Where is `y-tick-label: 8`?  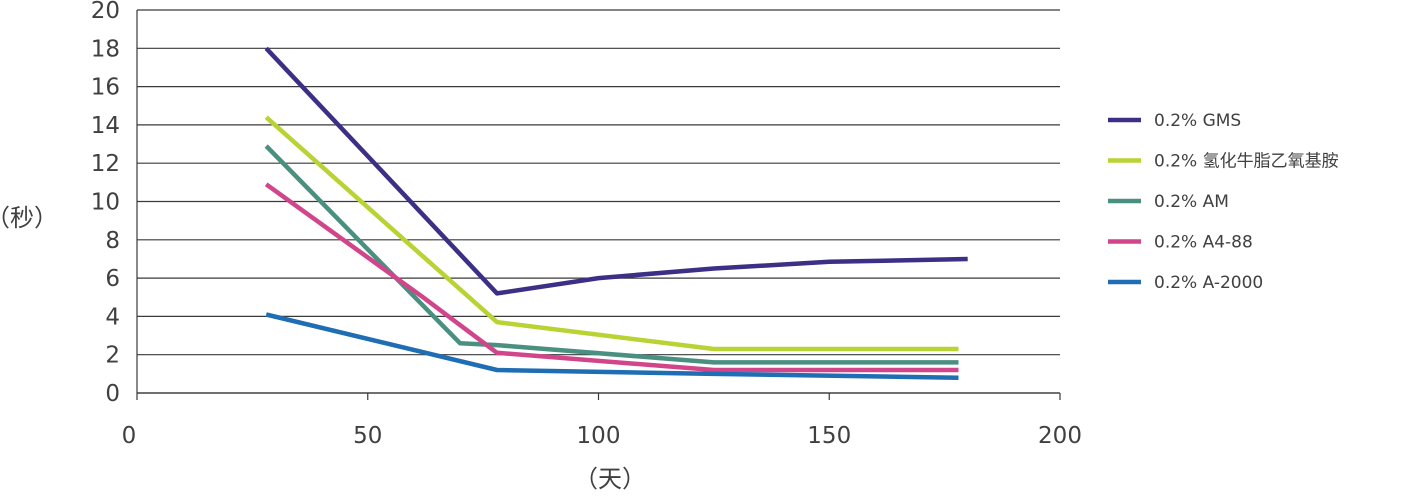 y-tick-label: 8 is located at coordinates (112, 241).